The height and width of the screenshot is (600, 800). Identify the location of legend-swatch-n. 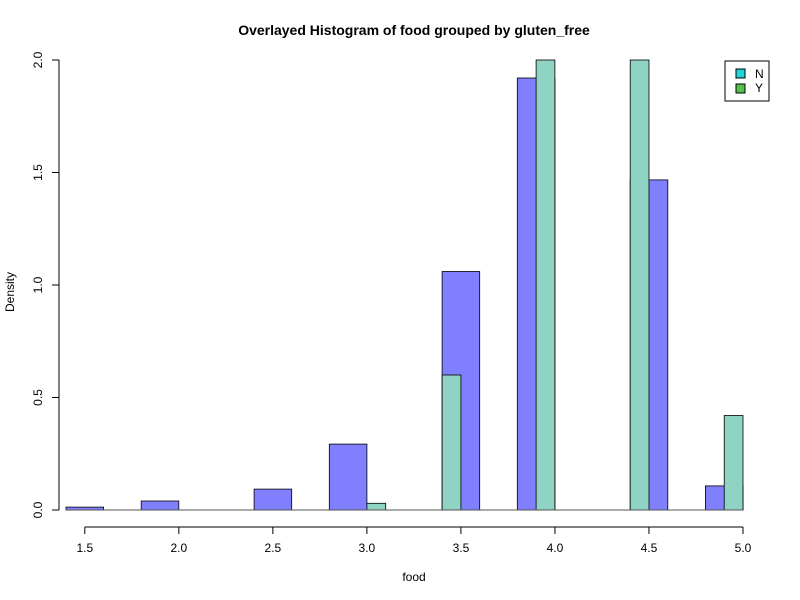
(740, 73).